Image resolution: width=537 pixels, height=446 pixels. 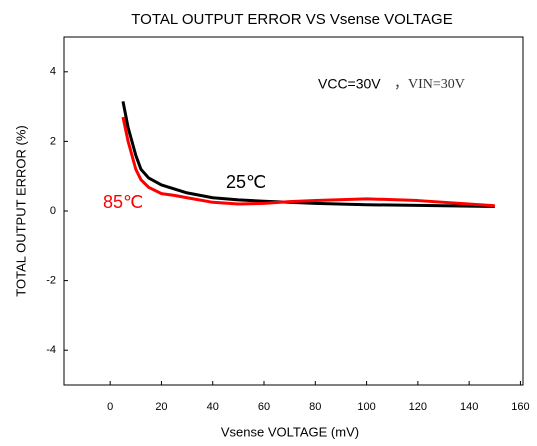 I want to click on x-tick-label: 0, so click(x=110, y=407).